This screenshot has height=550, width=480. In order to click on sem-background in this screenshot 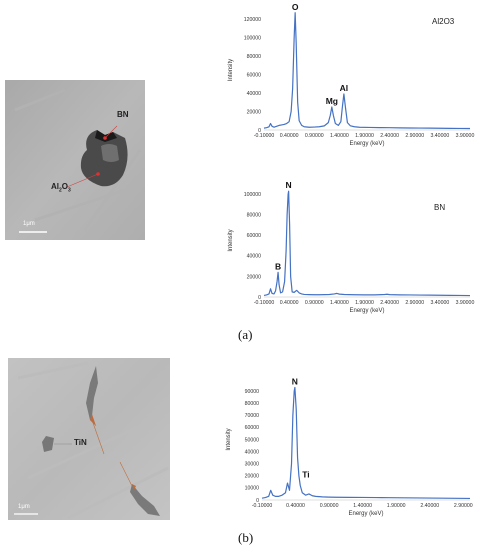, I will do `click(89, 439)`.